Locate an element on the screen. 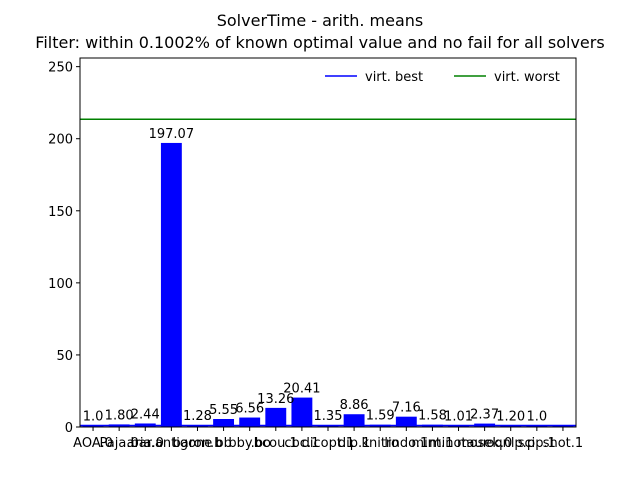  data-label-baron.b: 1.28 is located at coordinates (197, 416).